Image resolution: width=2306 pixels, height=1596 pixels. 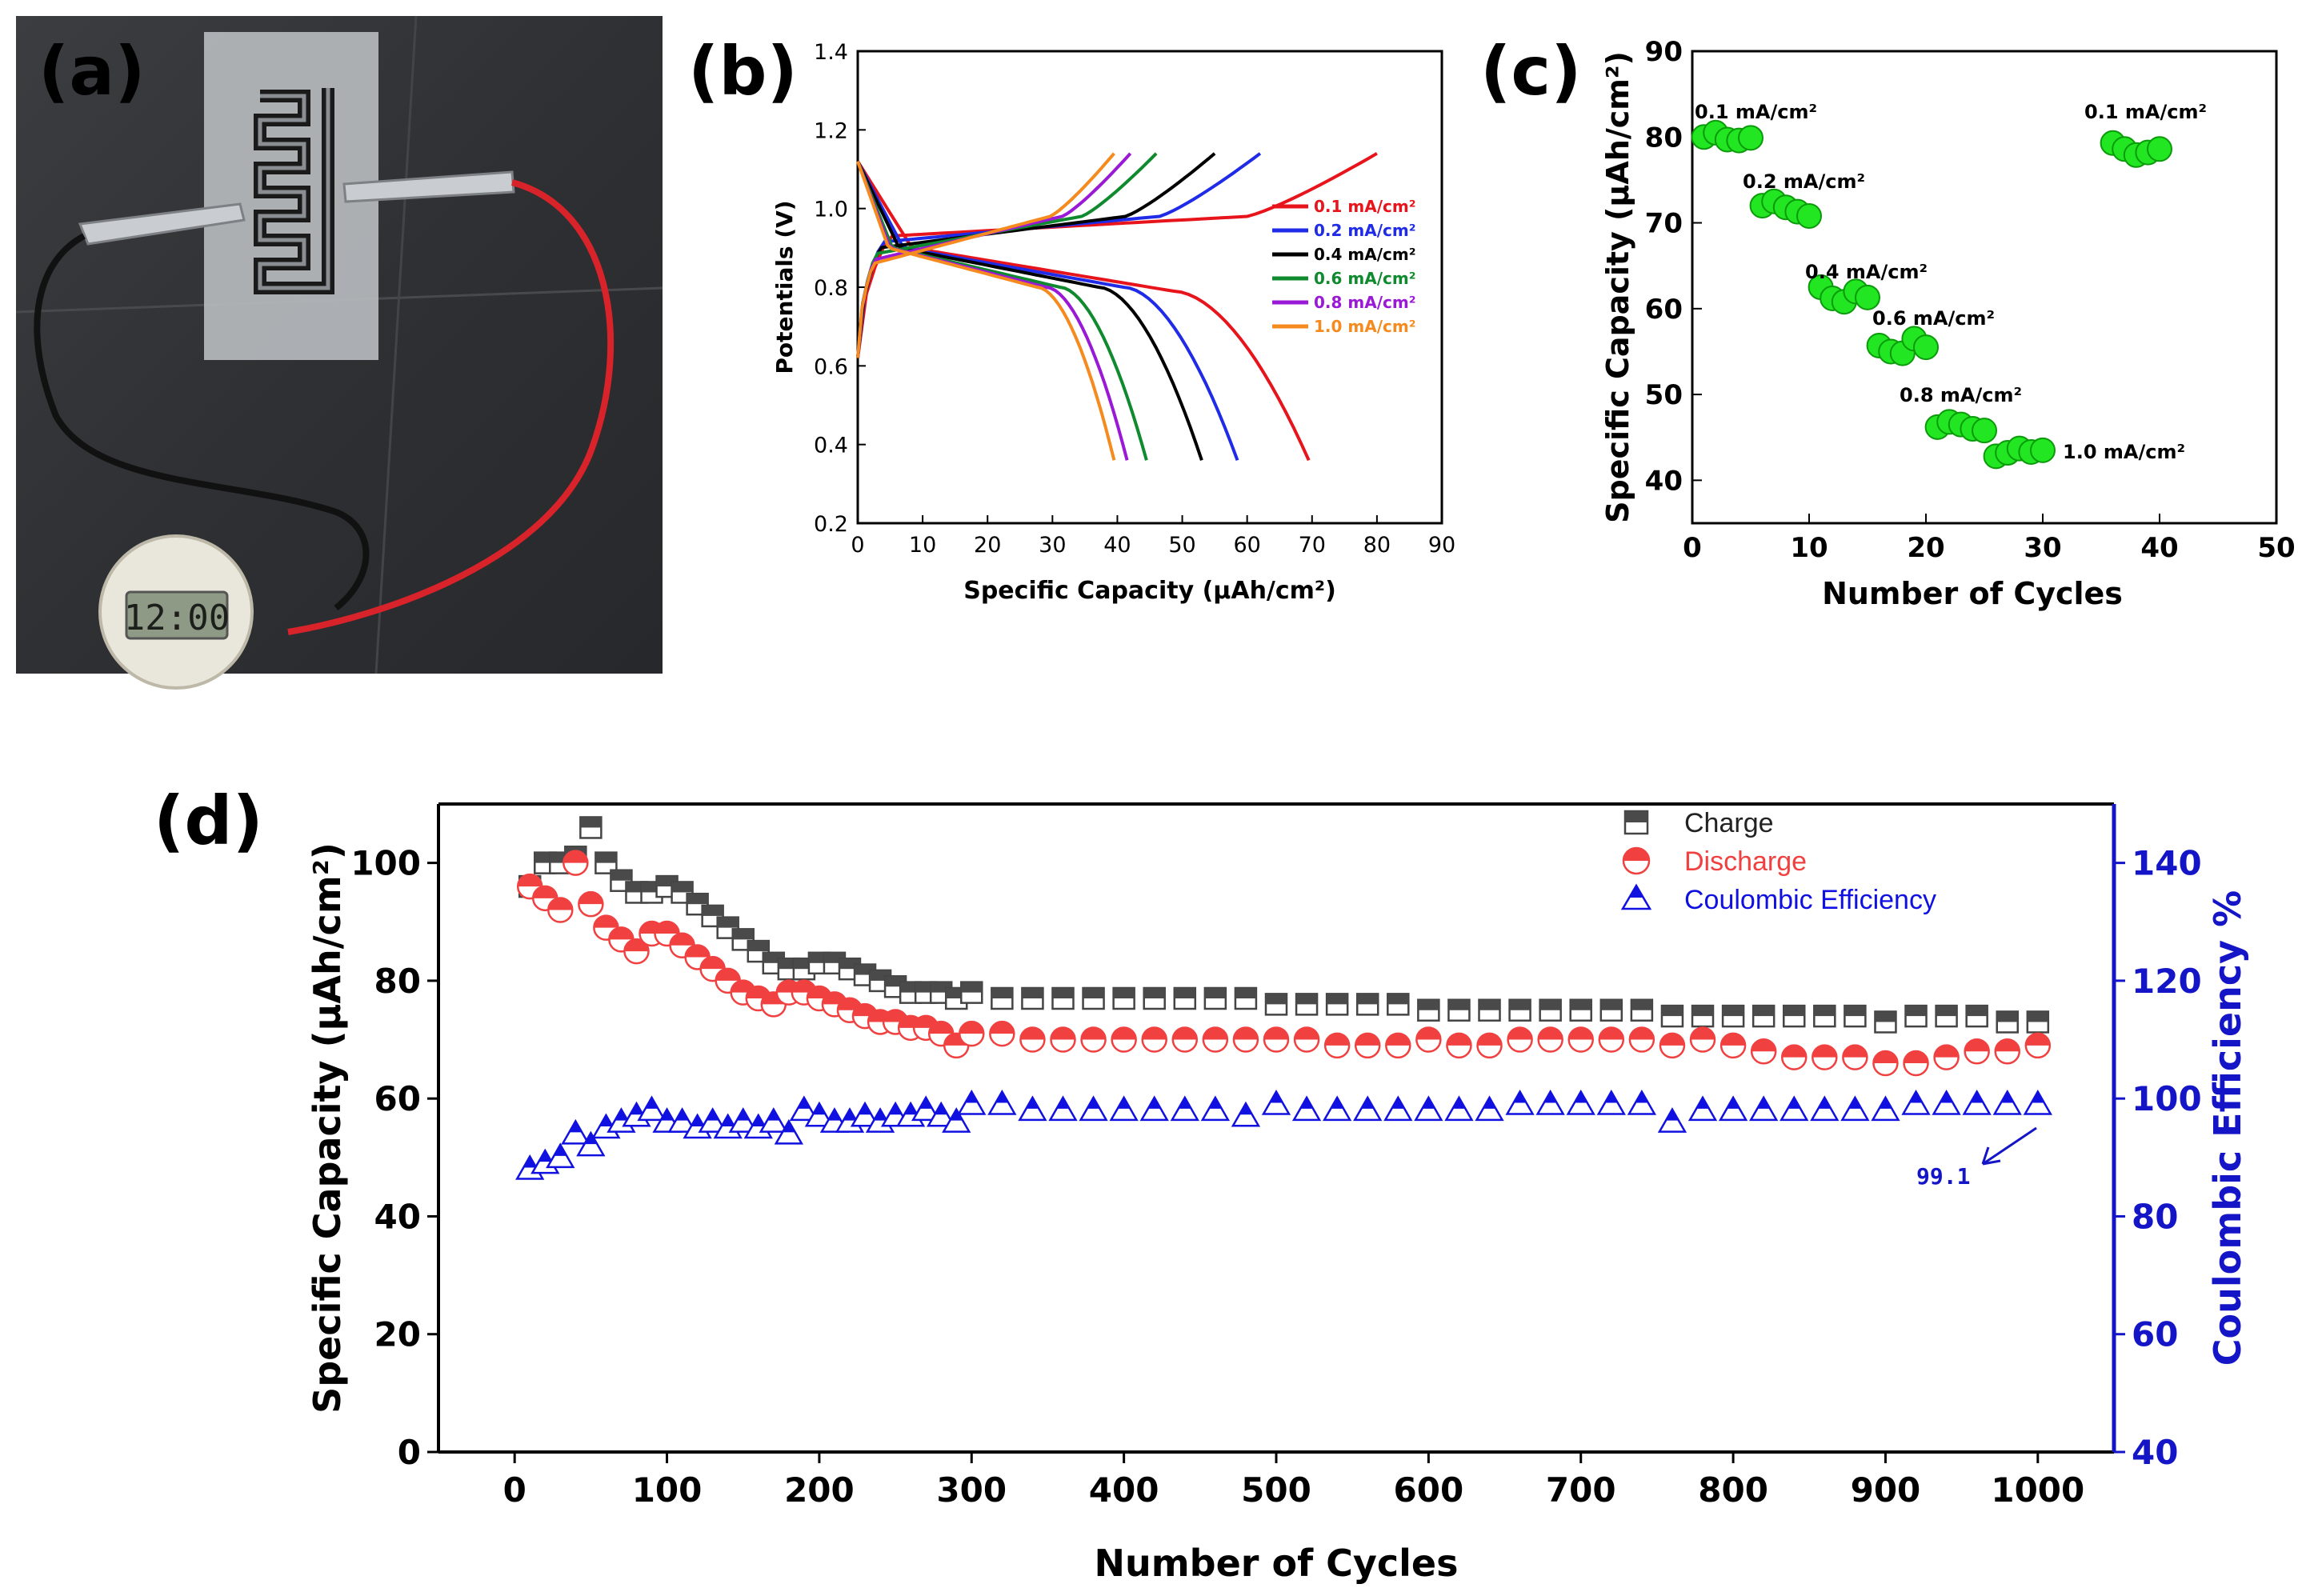 What do you see at coordinates (2167, 863) in the screenshot?
I see `chart-d-y2-tick-label: 140` at bounding box center [2167, 863].